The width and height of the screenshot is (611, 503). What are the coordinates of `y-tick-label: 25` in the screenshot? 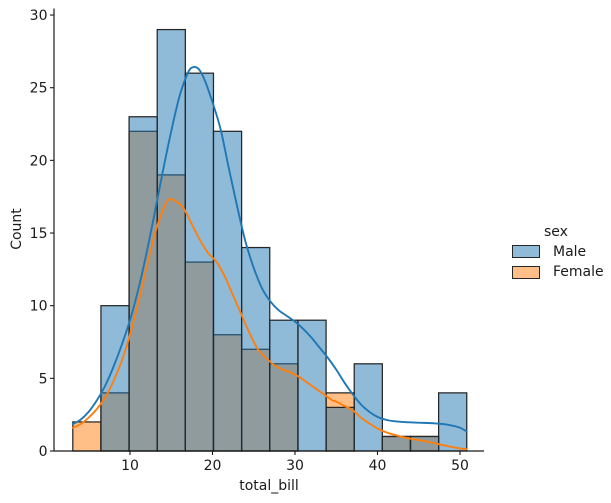 It's located at (39, 89).